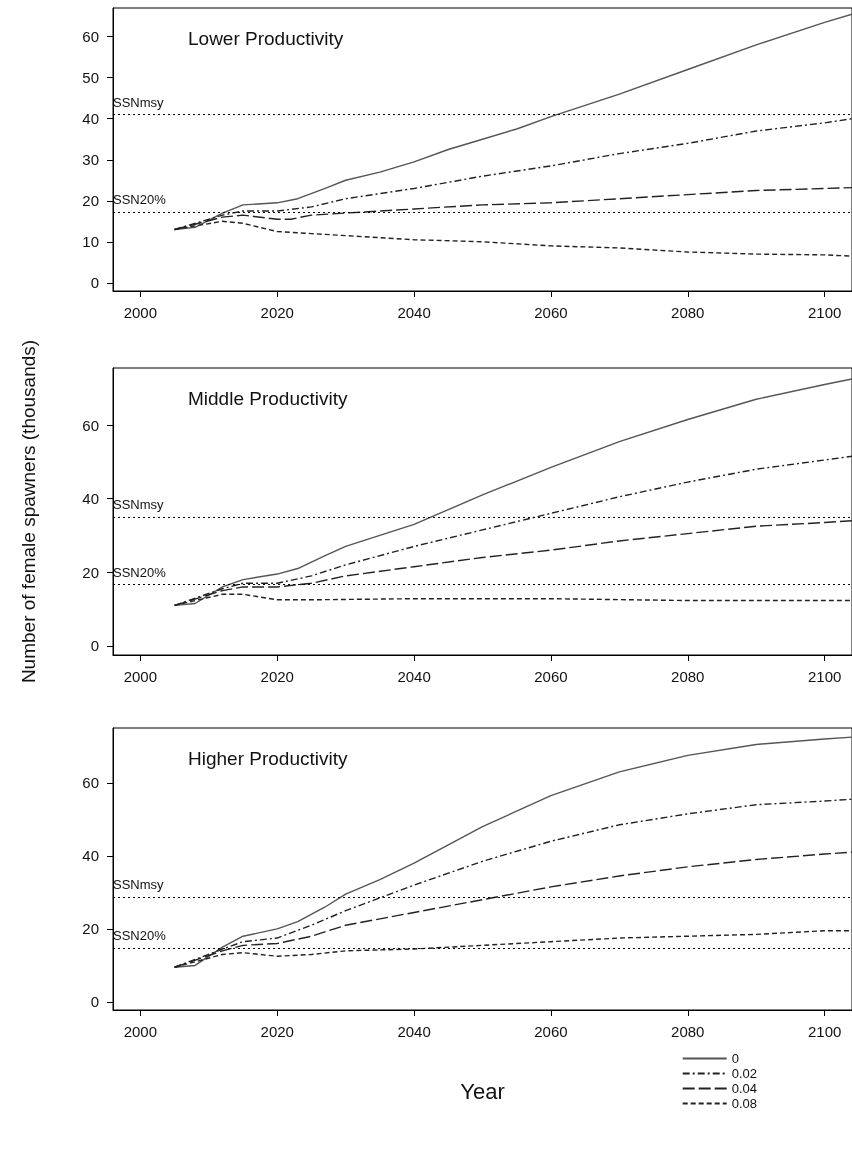 The width and height of the screenshot is (852, 1153). What do you see at coordinates (268, 398) in the screenshot?
I see `text: Middle Productivity` at bounding box center [268, 398].